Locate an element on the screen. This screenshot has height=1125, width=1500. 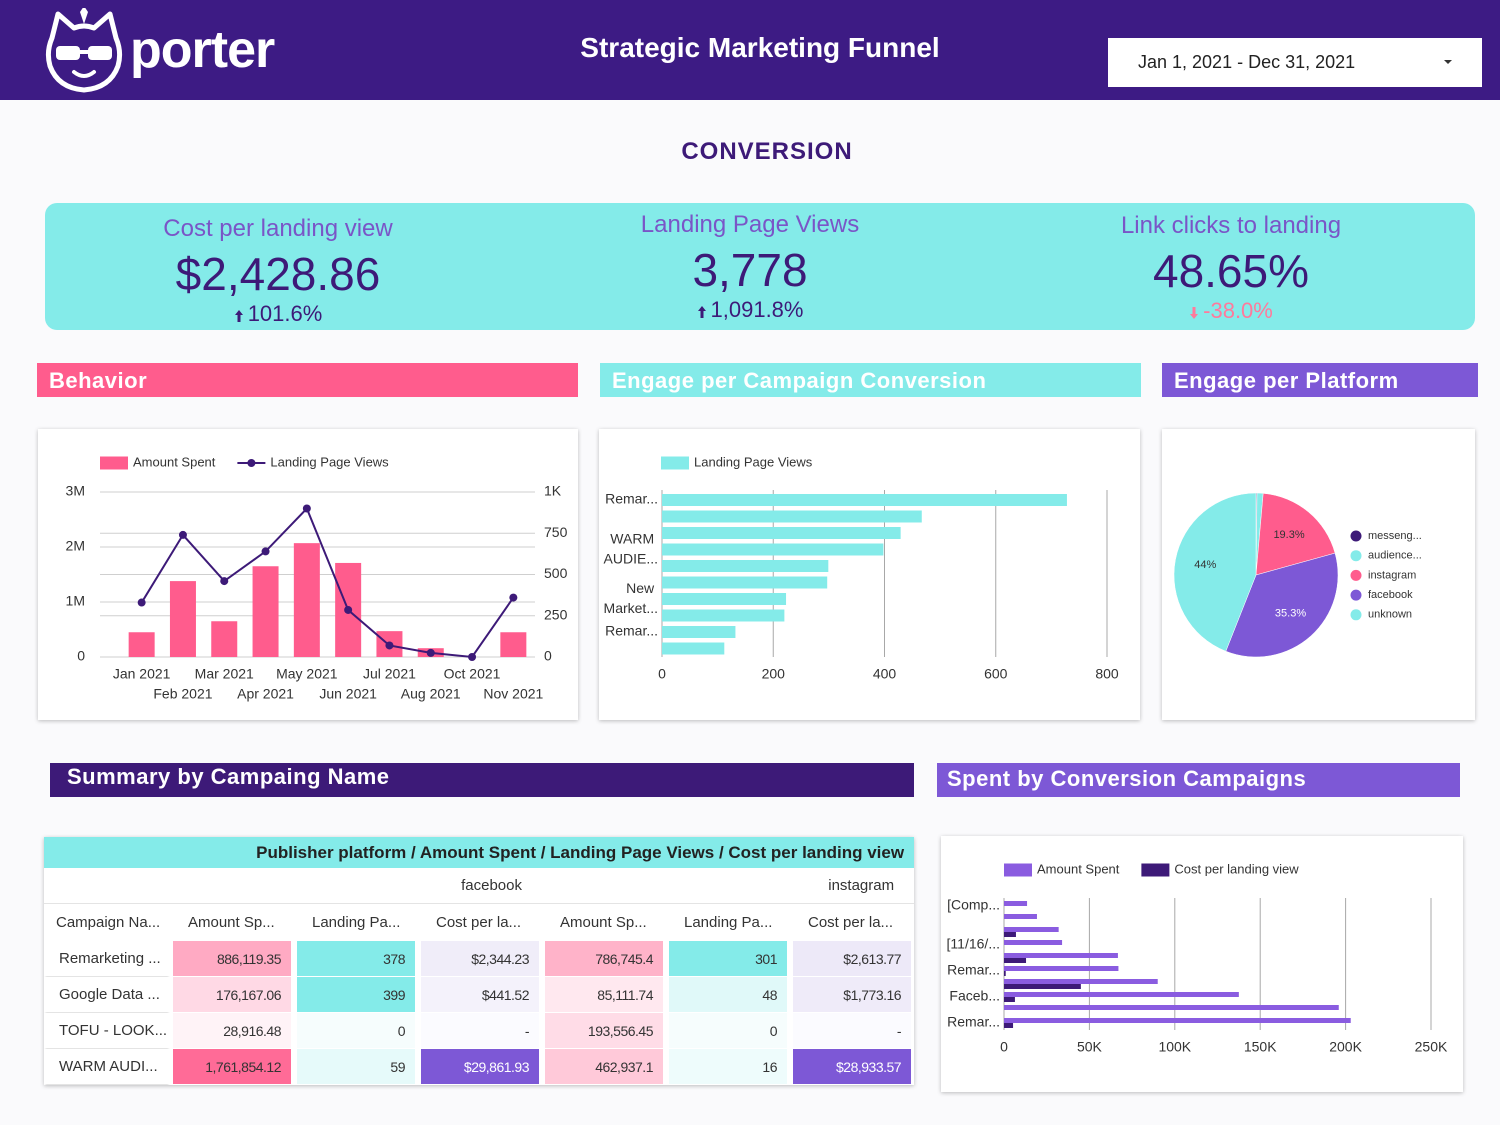
table-cell: 193,556.45 is located at coordinates (604, 1031).